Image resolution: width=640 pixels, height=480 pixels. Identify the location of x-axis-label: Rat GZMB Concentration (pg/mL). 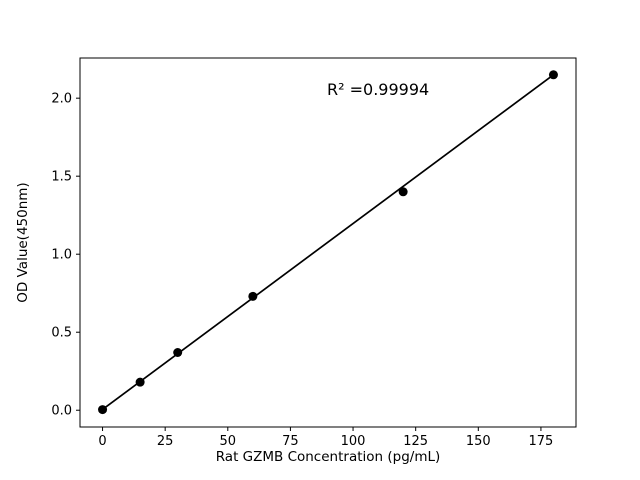
(328, 457).